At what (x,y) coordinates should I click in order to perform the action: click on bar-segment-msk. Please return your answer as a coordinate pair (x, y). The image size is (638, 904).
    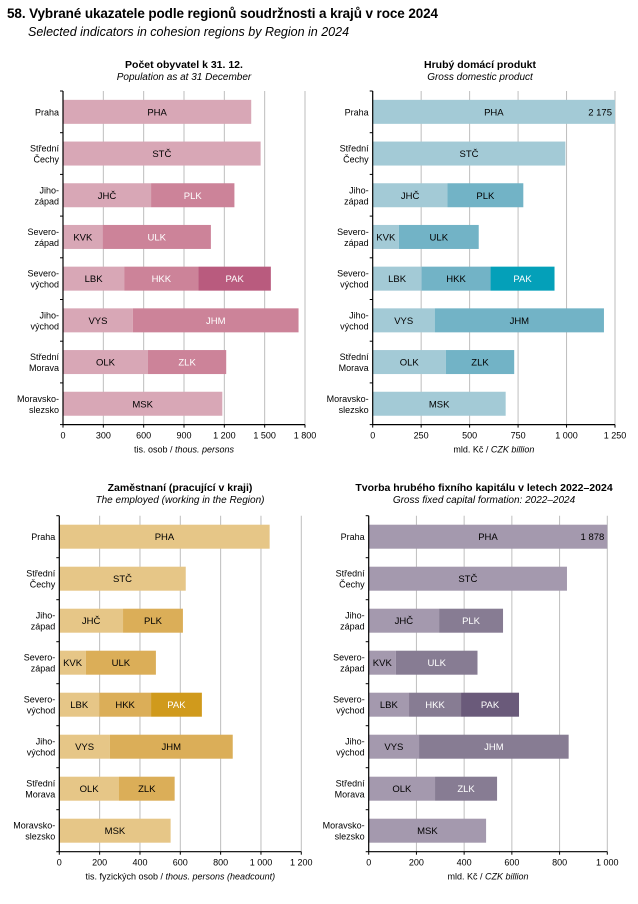
    Looking at the image, I should click on (115, 830).